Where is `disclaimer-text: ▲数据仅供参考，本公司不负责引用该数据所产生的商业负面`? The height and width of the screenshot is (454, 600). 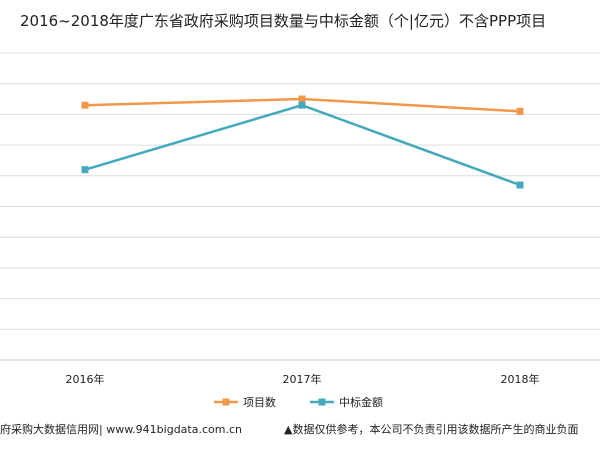 disclaimer-text: ▲数据仅供参考，本公司不负责引用该数据所产生的商业负面 is located at coordinates (431, 429).